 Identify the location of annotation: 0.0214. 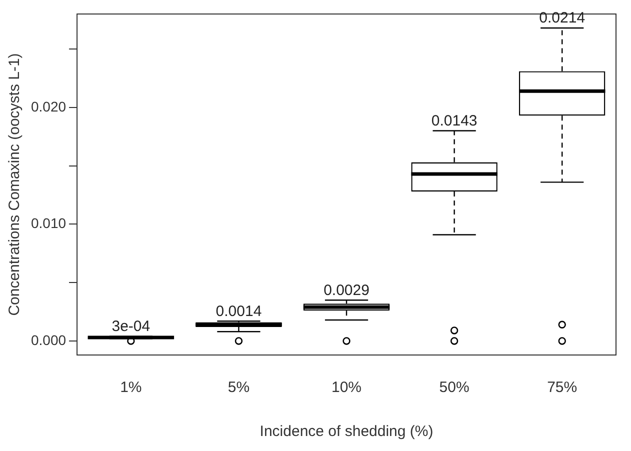
(562, 18).